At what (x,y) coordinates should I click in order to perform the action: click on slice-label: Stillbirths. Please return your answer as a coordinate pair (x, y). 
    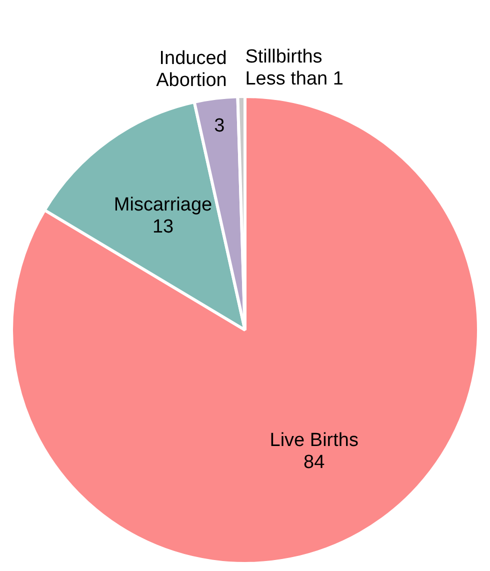
    Looking at the image, I should click on (283, 57).